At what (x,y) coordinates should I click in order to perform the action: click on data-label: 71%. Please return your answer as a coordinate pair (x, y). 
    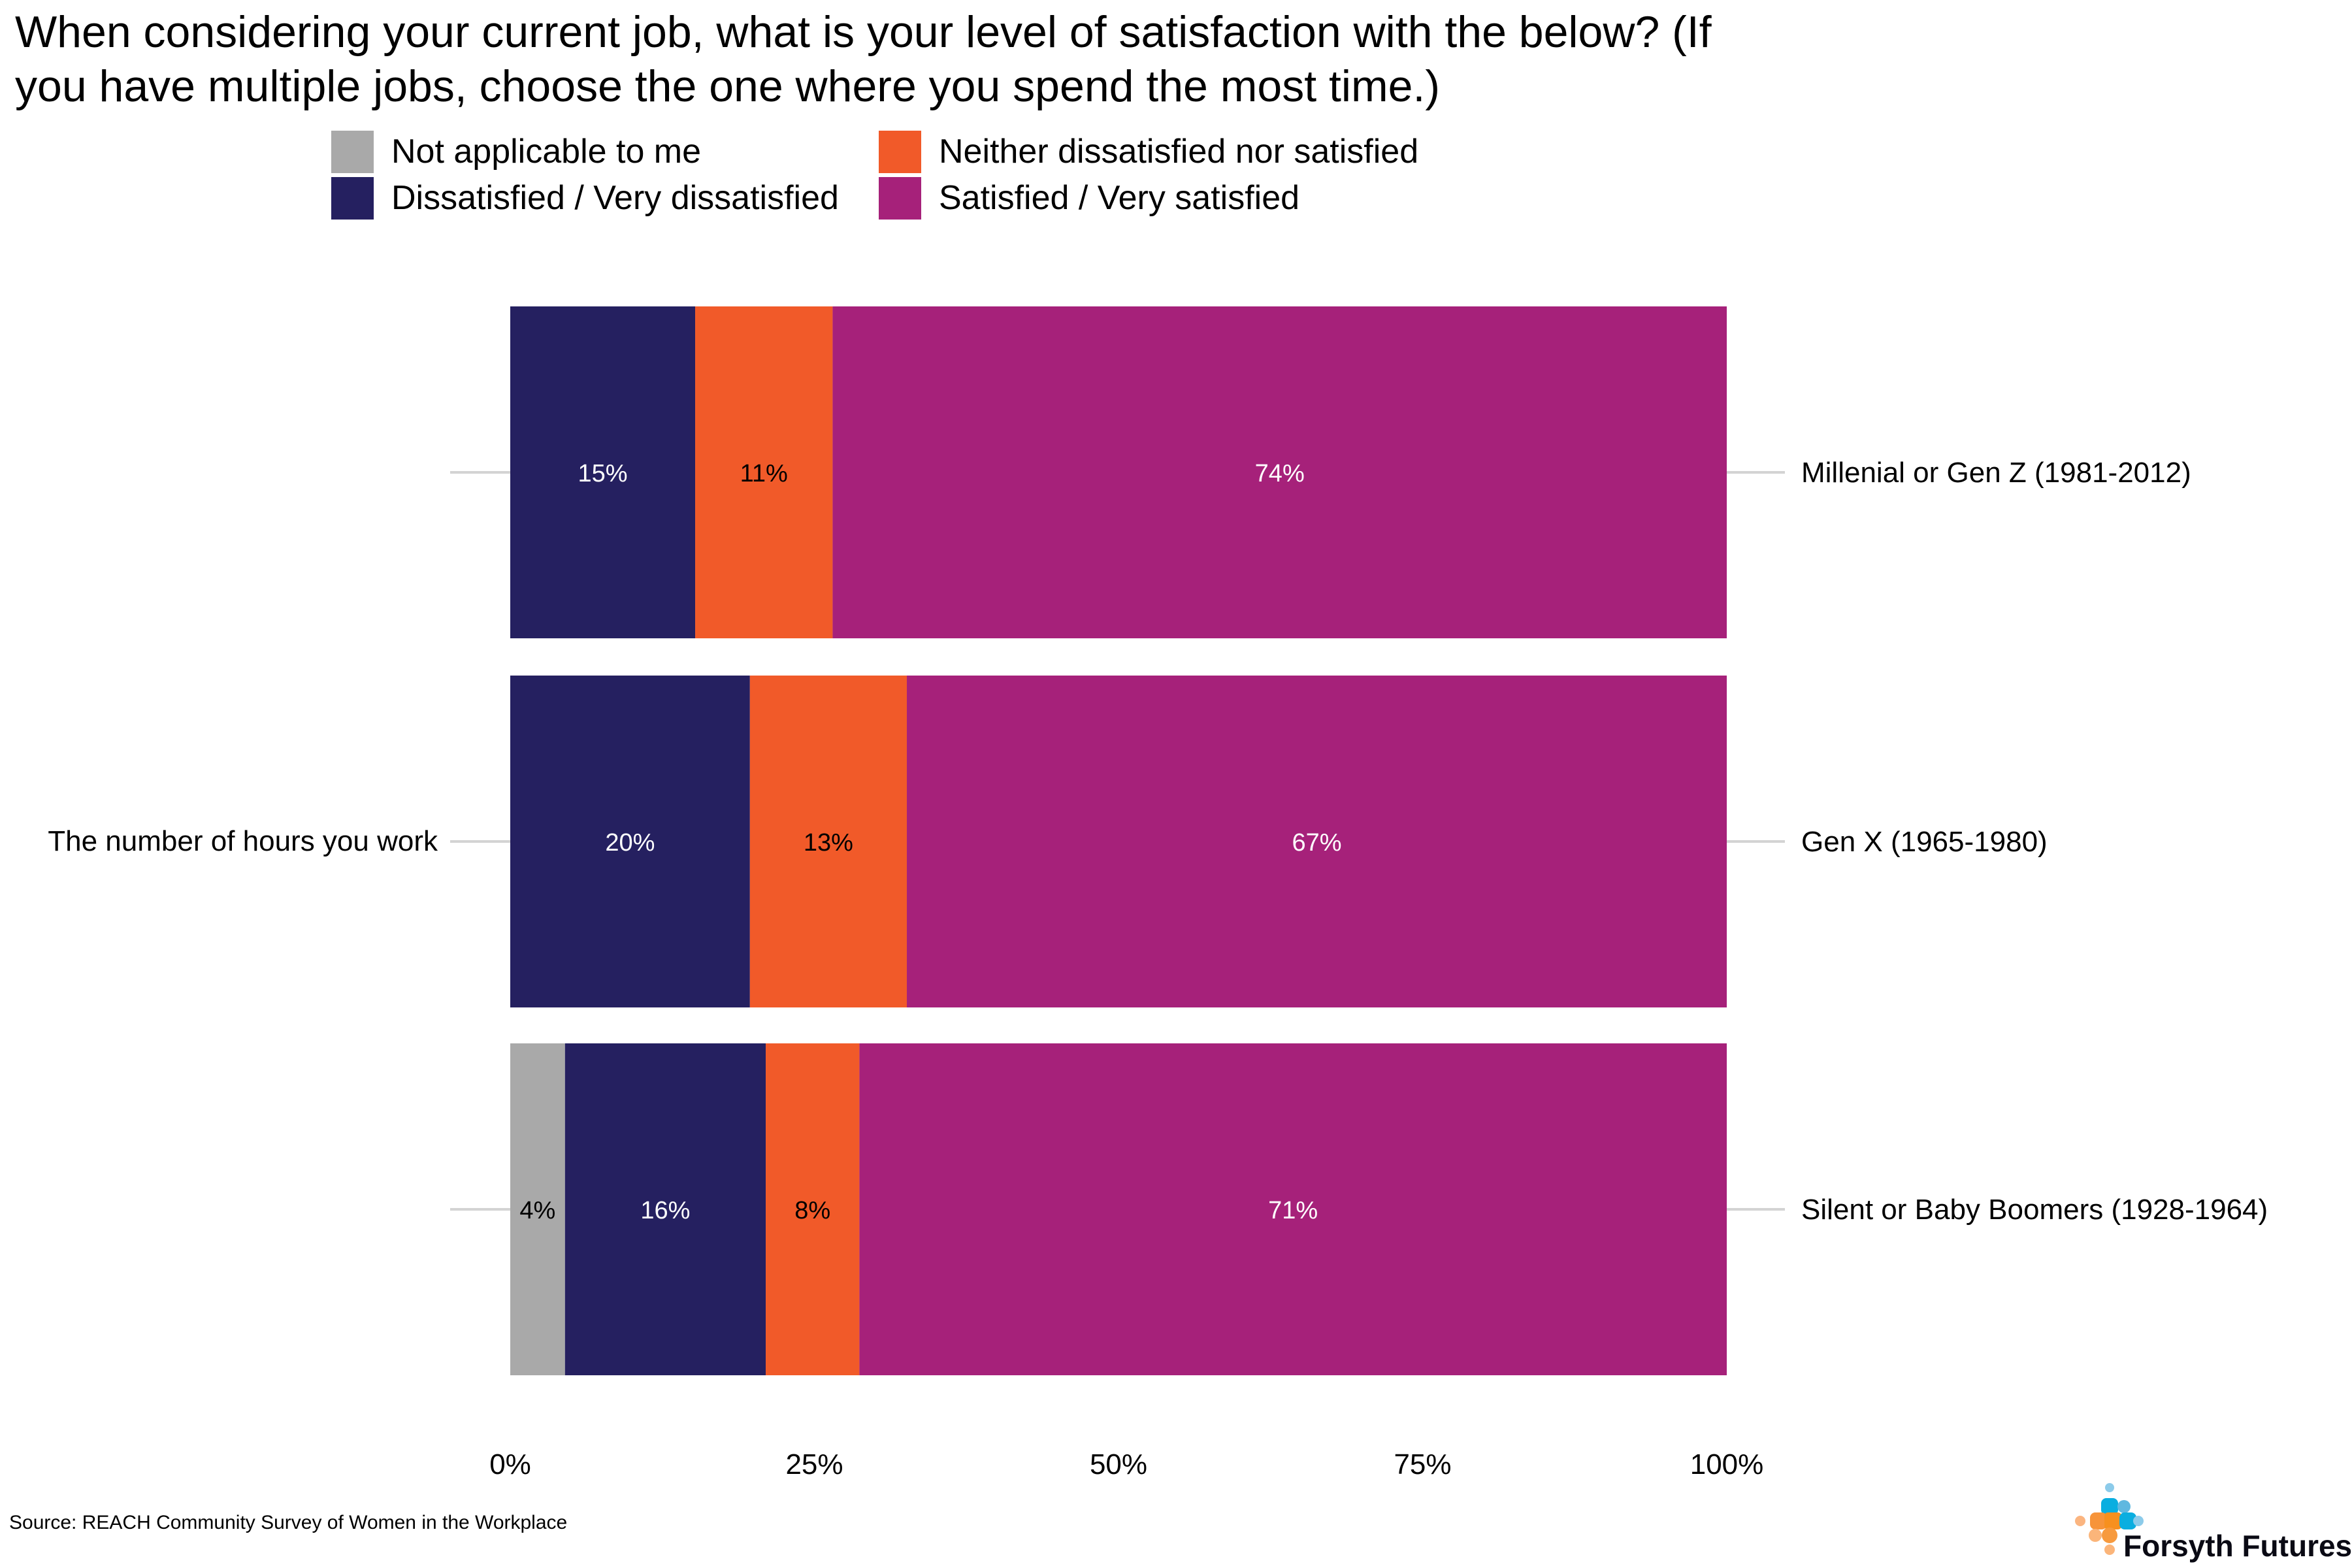
    Looking at the image, I should click on (1293, 1210).